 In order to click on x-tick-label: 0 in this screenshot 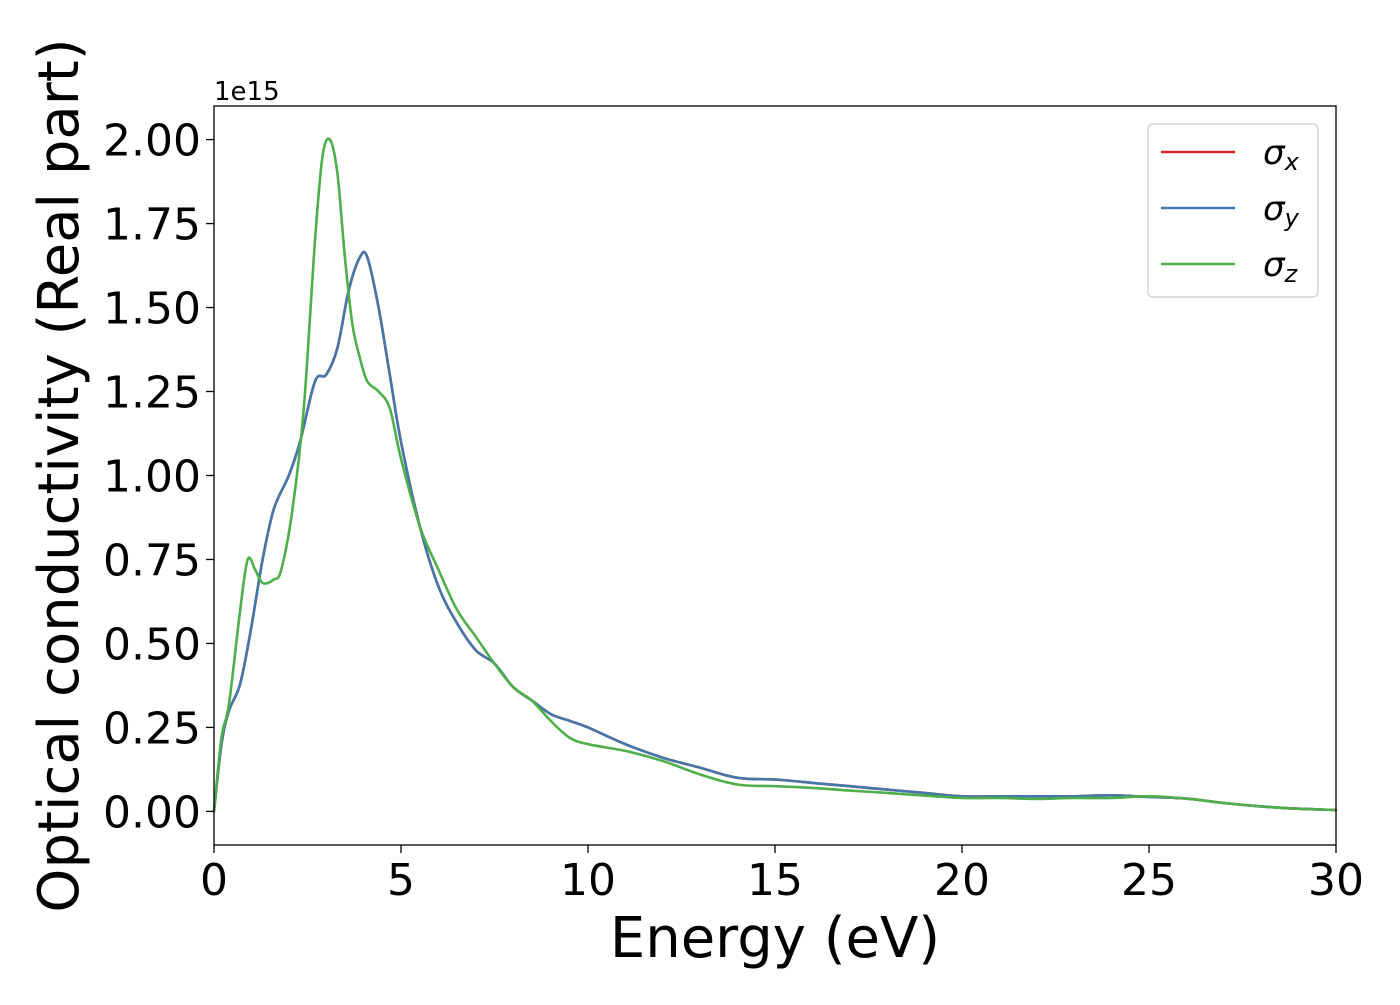, I will do `click(214, 880)`.